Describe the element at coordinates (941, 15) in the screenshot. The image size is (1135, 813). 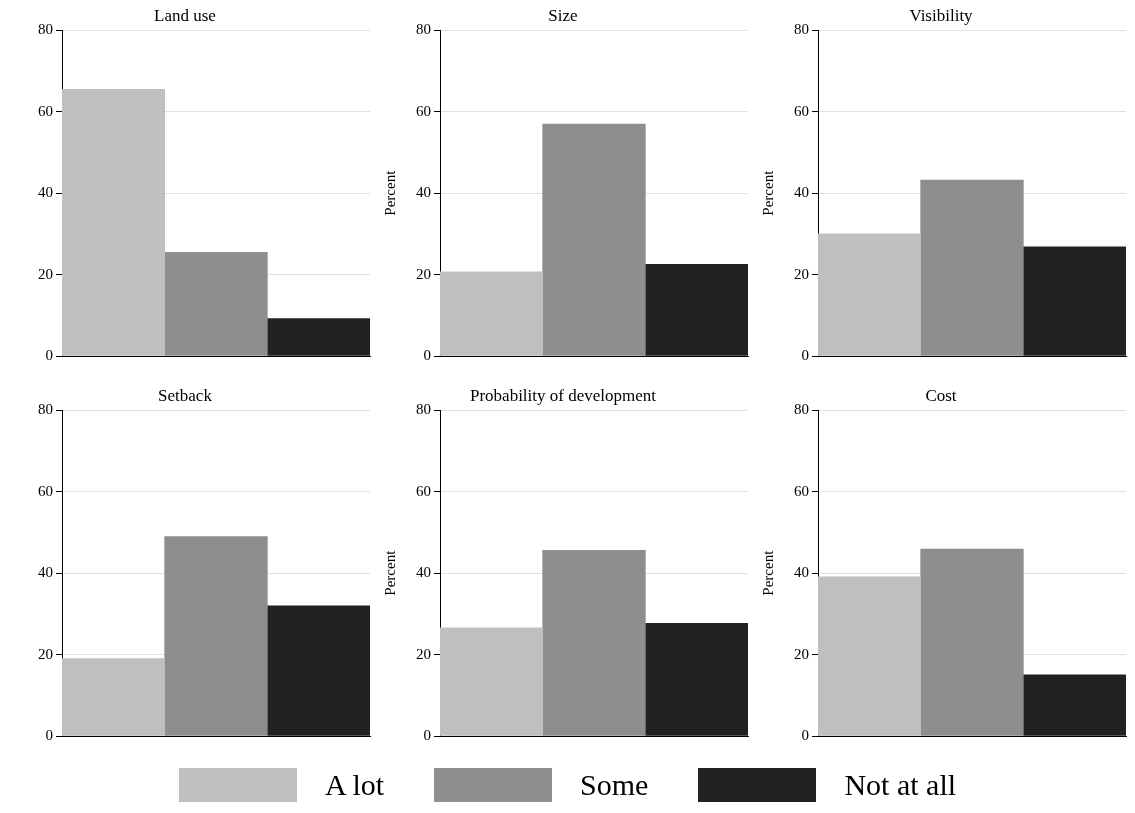
I see `chart-title: Visibility` at that location.